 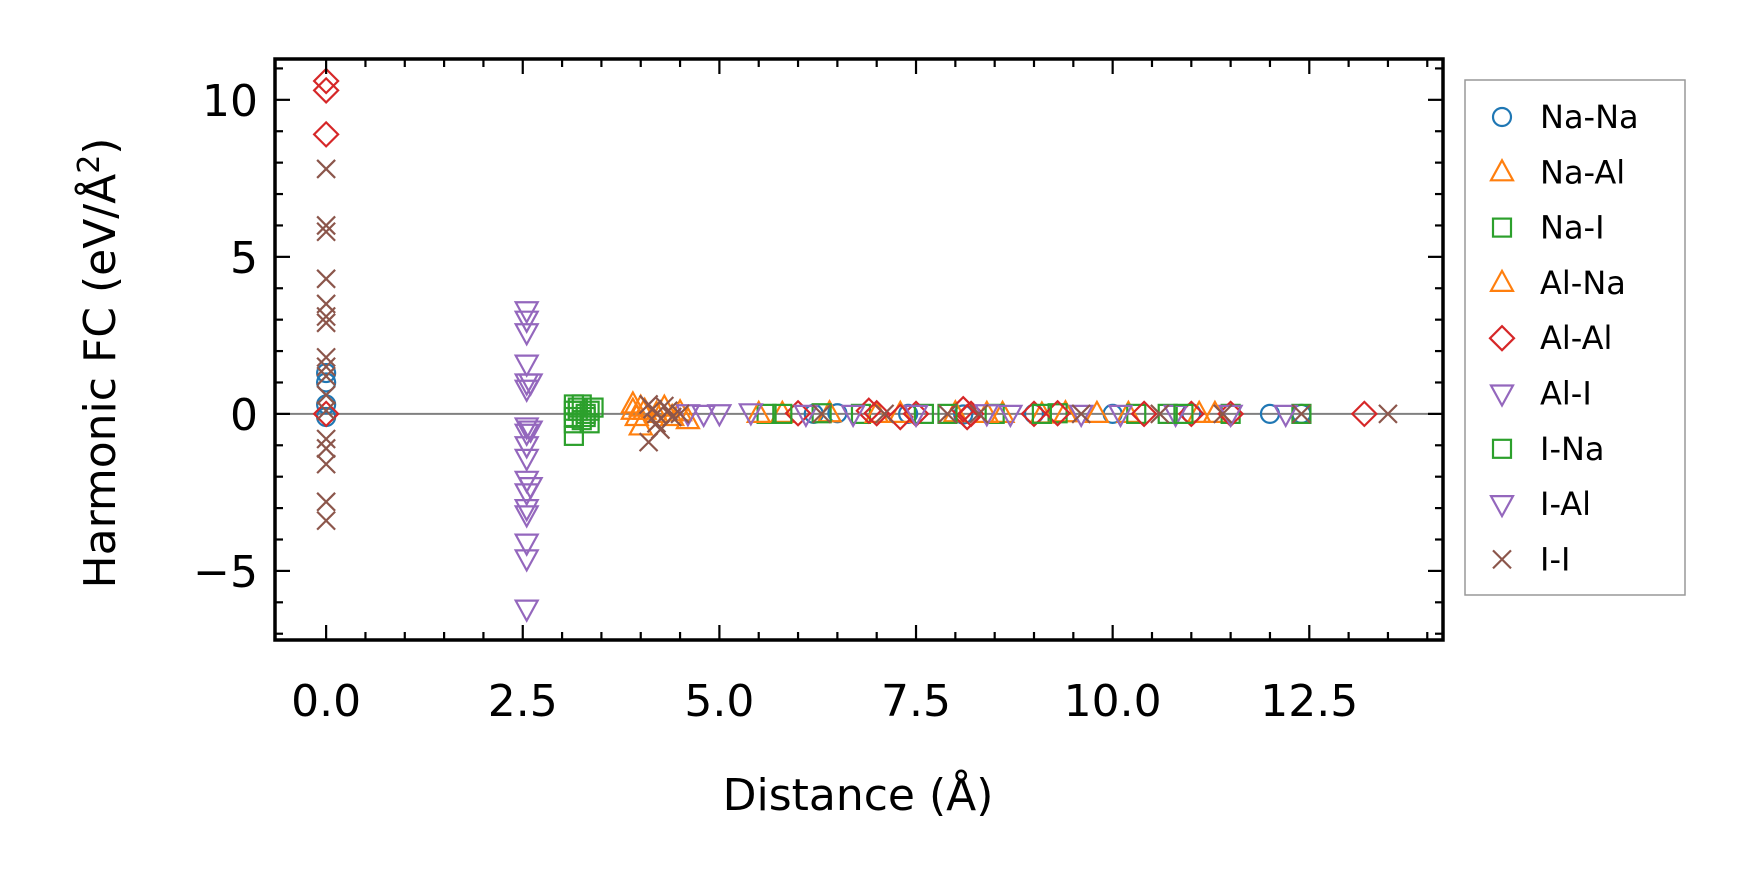 I want to click on legend-entry-na-al: Na-Al, so click(x=1557, y=172).